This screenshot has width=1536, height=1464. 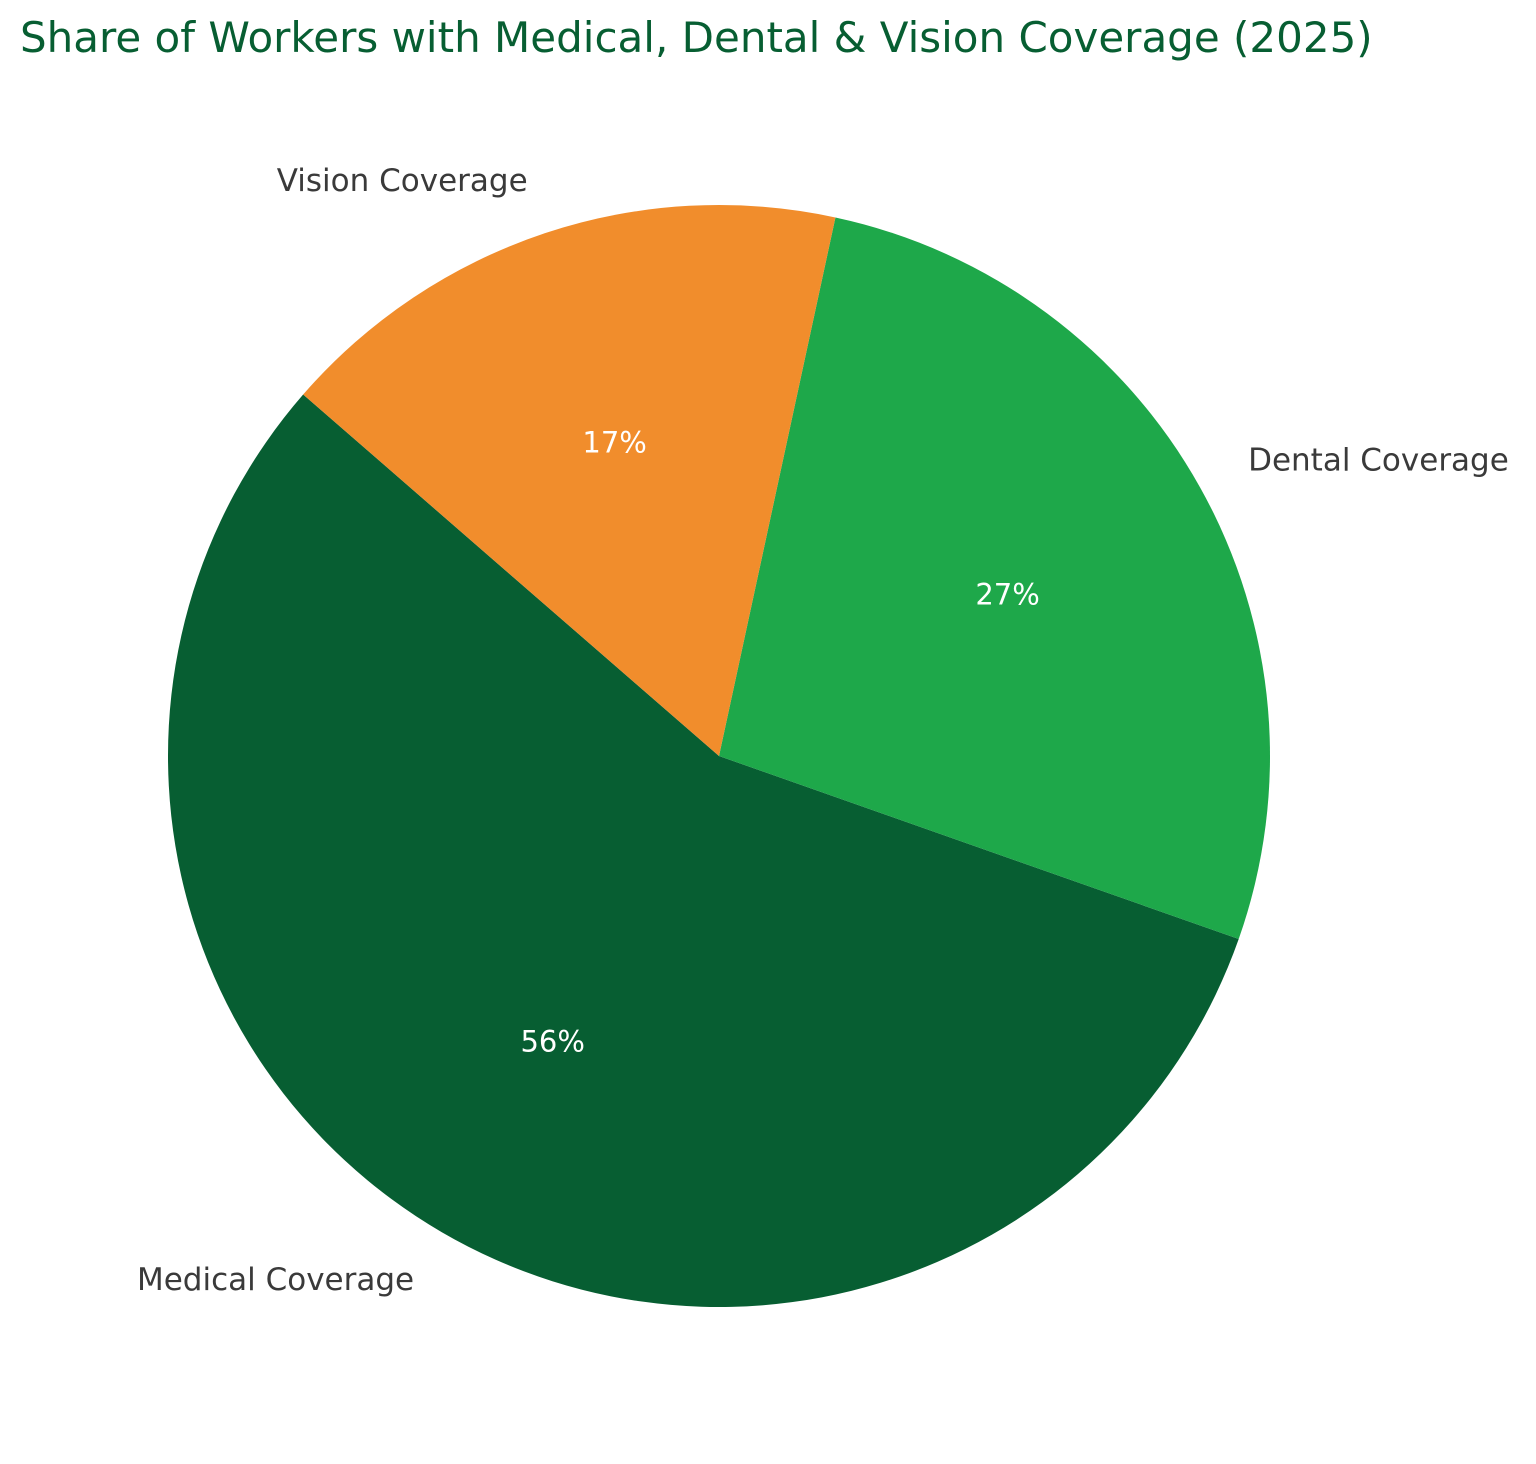 I want to click on pct-label-vision-coverage: 17%, so click(x=614, y=442).